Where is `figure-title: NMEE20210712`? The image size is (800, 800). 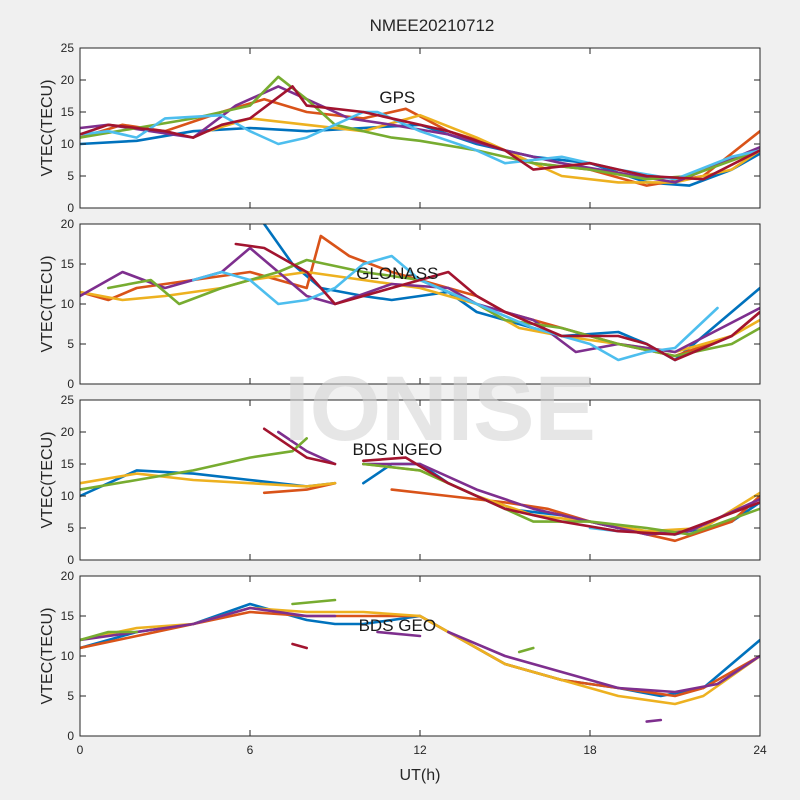
figure-title: NMEE20210712 is located at coordinates (432, 25).